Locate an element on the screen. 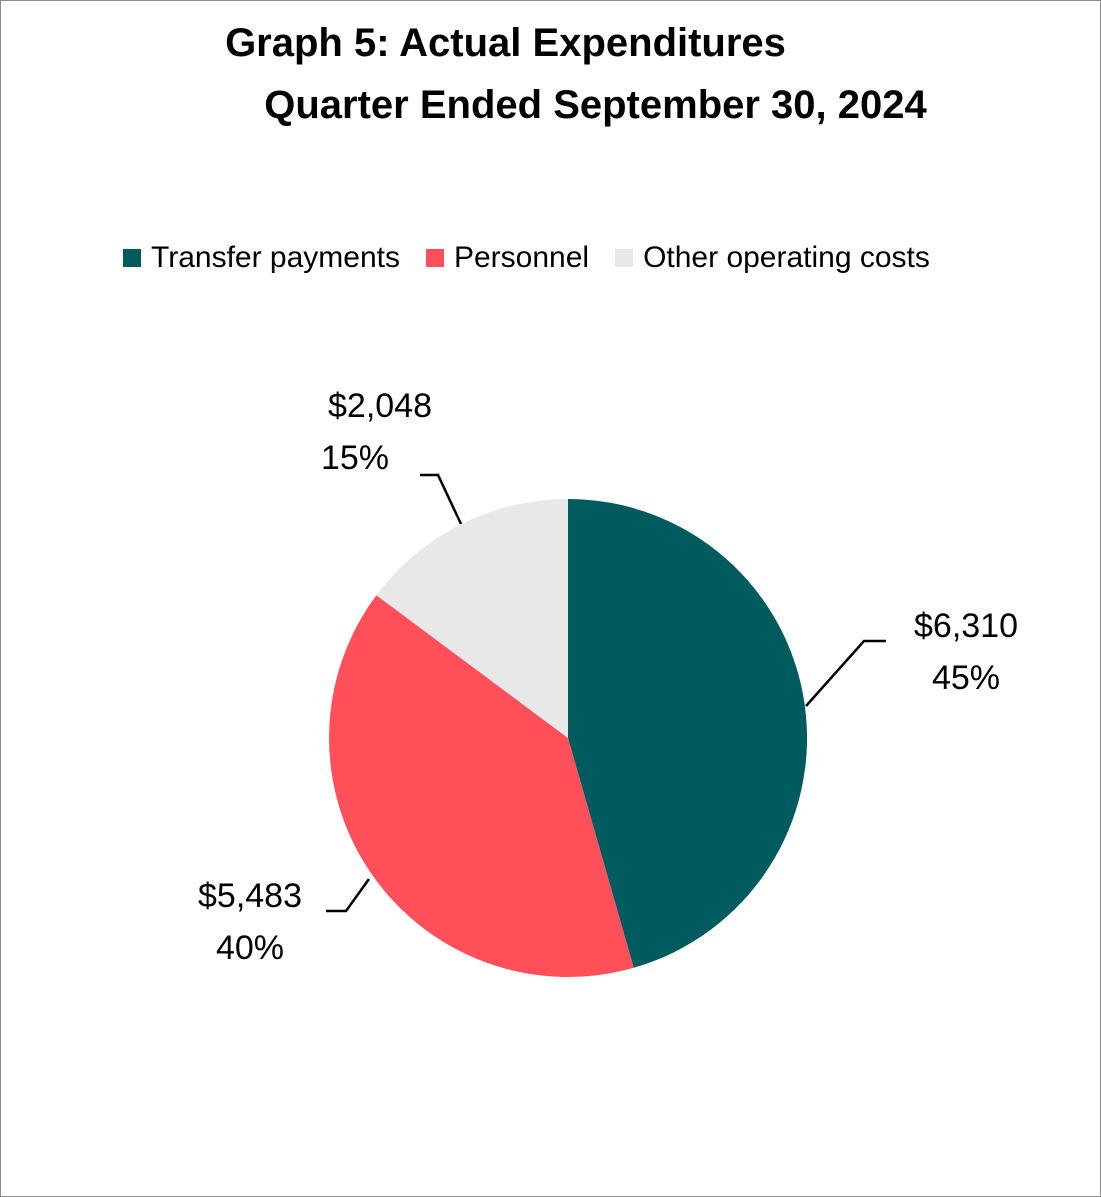 This screenshot has height=1197, width=1101. chart-title-line1: Graph 5: Actual Expenditures is located at coordinates (505, 43).